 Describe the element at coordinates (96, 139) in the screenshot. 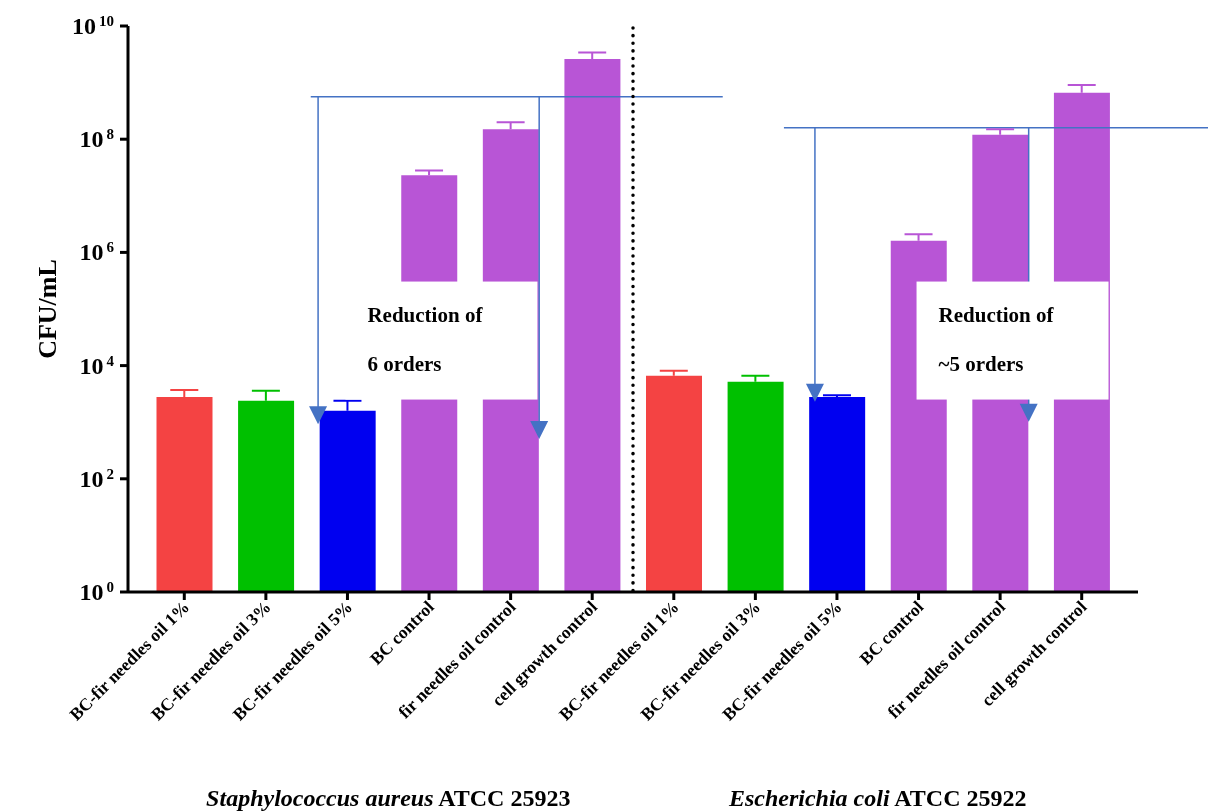

I see `y-tick-label: 10$^{8}$` at that location.